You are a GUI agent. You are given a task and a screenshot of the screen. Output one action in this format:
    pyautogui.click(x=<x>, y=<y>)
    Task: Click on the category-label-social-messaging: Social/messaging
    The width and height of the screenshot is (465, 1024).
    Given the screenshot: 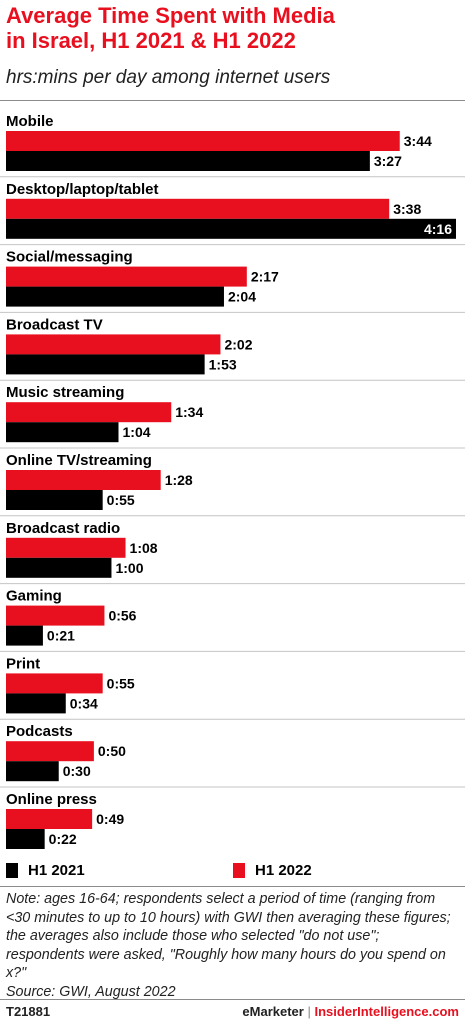 What is the action you would take?
    pyautogui.click(x=69, y=257)
    